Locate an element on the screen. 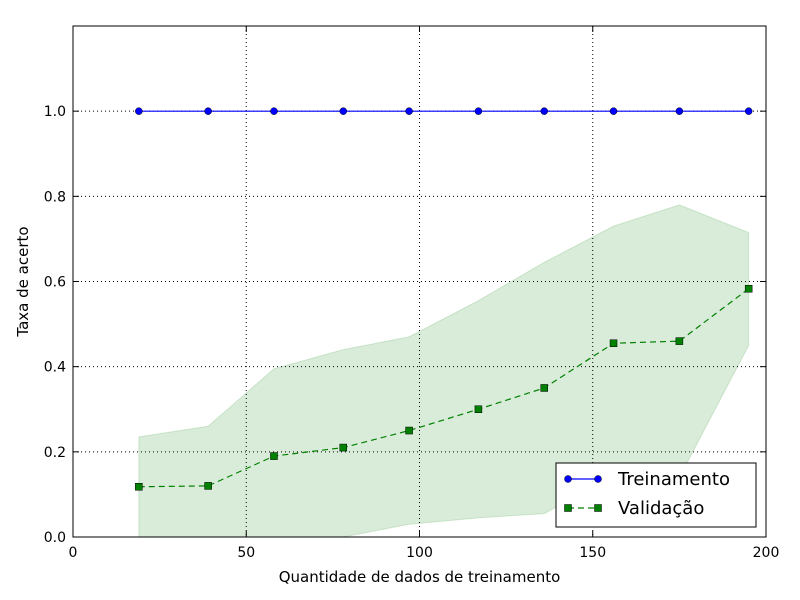  legend-box is located at coordinates (656, 495).